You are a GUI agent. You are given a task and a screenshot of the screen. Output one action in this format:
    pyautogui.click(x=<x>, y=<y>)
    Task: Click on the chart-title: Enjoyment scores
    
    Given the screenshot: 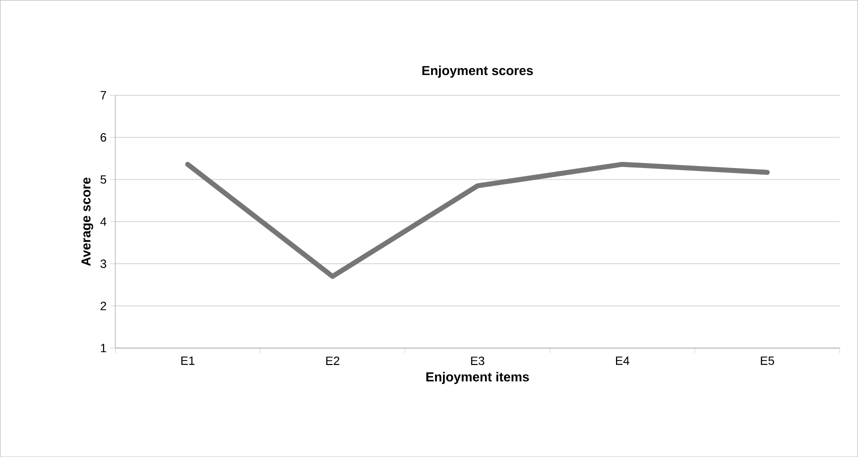 What is the action you would take?
    pyautogui.click(x=477, y=71)
    